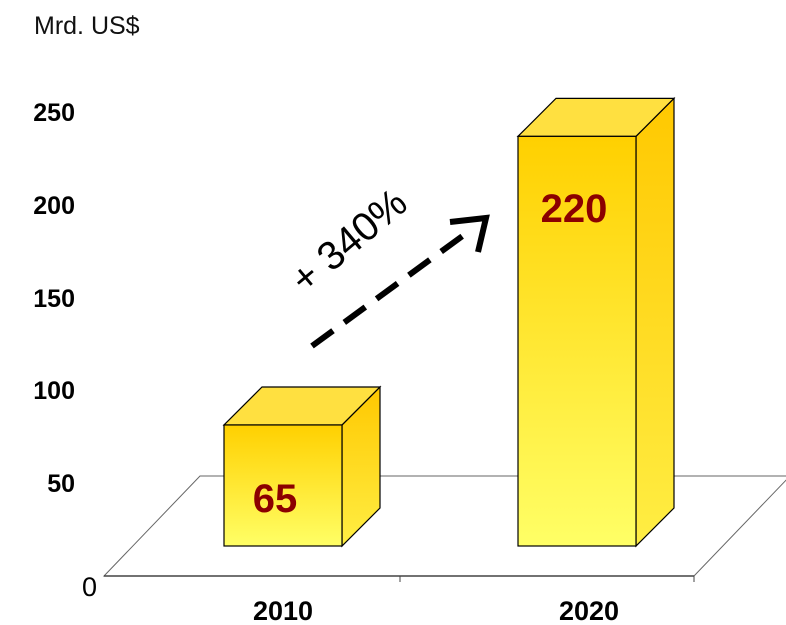  Describe the element at coordinates (54, 206) in the screenshot. I see `y-tick-label: 200` at that location.